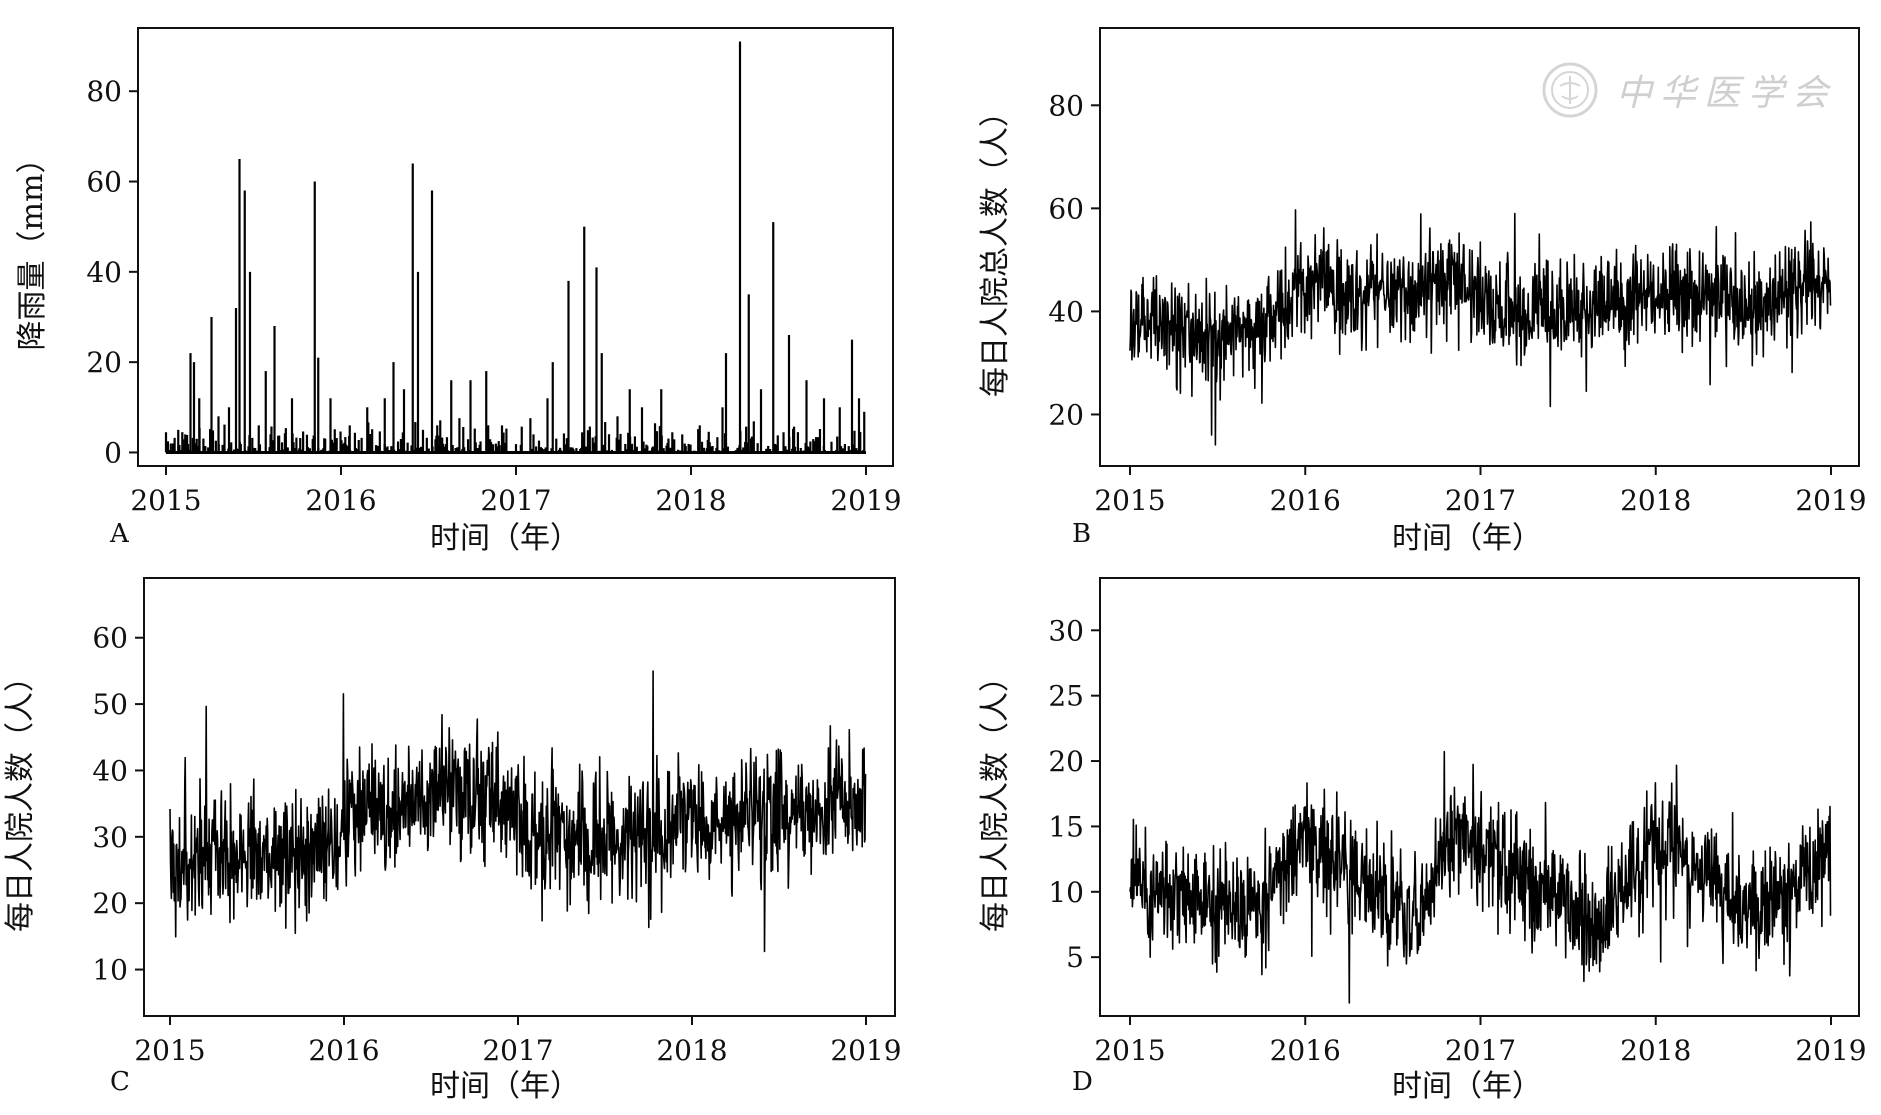  I want to click on y-tick-label: 5, so click(1075, 957).